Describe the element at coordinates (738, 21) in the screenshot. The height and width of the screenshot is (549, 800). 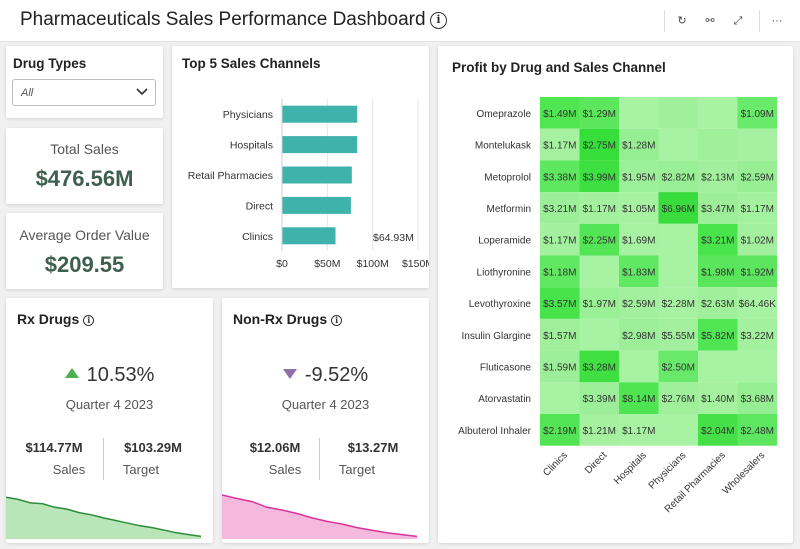
I see `expand-icon: ⤢` at that location.